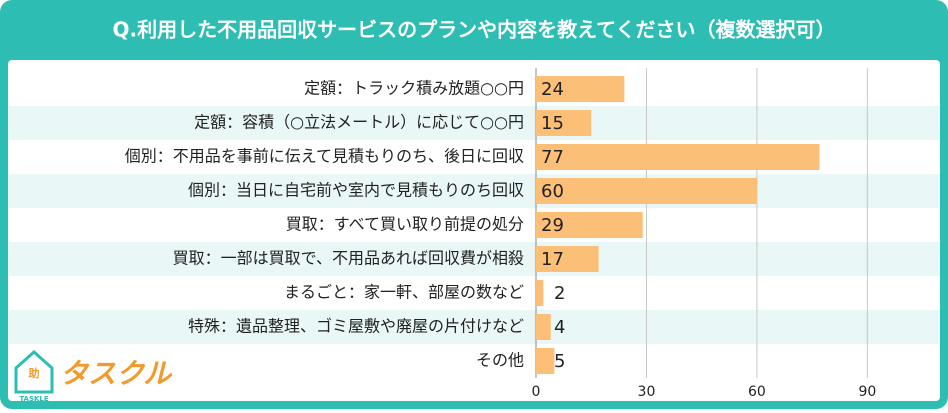 Image resolution: width=948 pixels, height=413 pixels. I want to click on category-label: 定額：容積（○立法メートル）に応じて○○円, so click(359, 122).